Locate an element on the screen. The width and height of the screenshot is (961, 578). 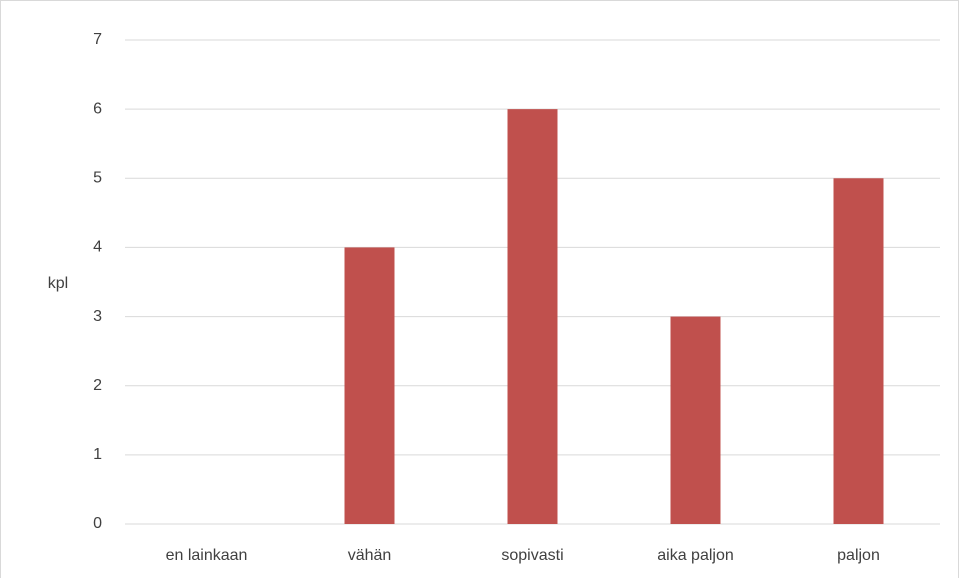
x-tick-label: sopivasti is located at coordinates (532, 555).